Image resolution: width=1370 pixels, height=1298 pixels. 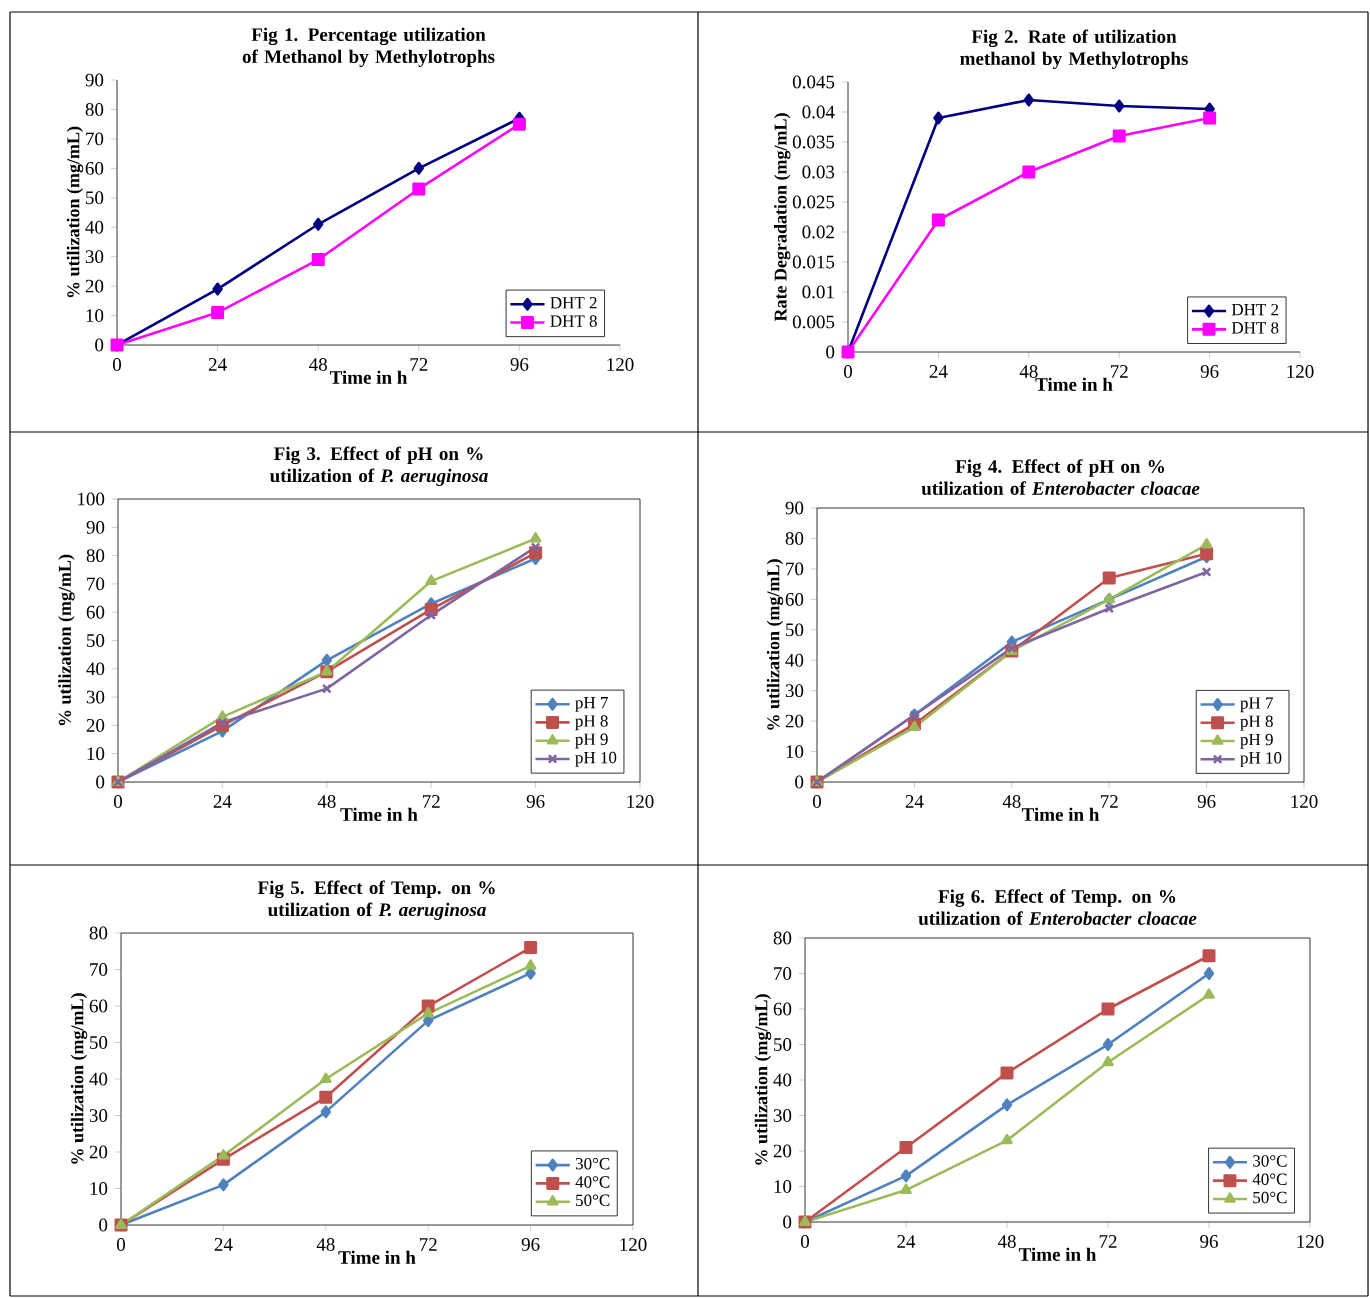 I want to click on y-tick-label: 0.025, so click(x=813, y=202).